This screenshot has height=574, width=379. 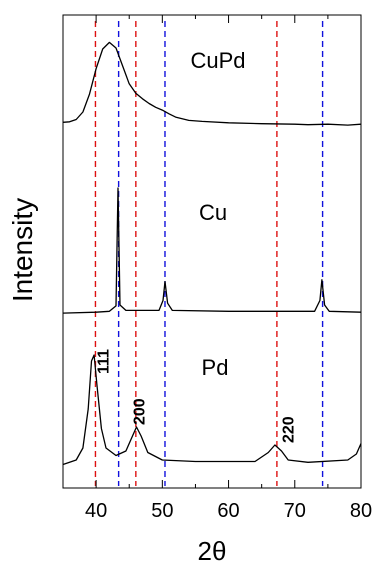 What do you see at coordinates (213, 212) in the screenshot?
I see `series-label-cu: Cu` at bounding box center [213, 212].